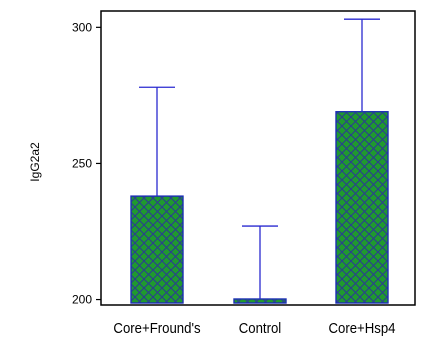 Image resolution: width=422 pixels, height=345 pixels. I want to click on y-axis-ticks: 200 250 300, so click(86, 163).